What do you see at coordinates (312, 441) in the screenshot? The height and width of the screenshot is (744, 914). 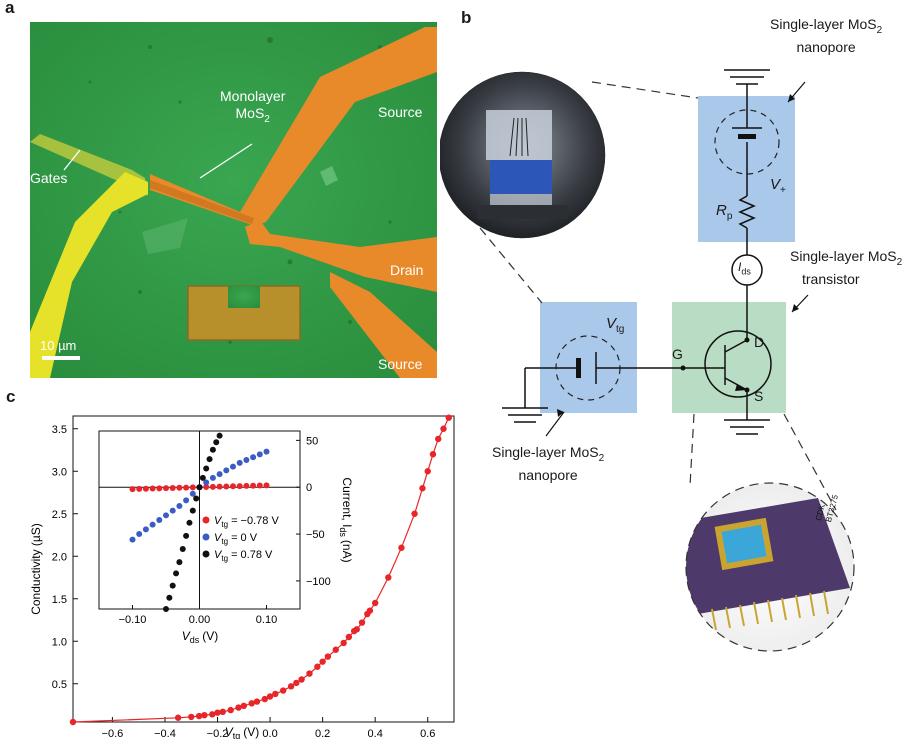 I see `inset-ytick-label: 50` at bounding box center [312, 441].